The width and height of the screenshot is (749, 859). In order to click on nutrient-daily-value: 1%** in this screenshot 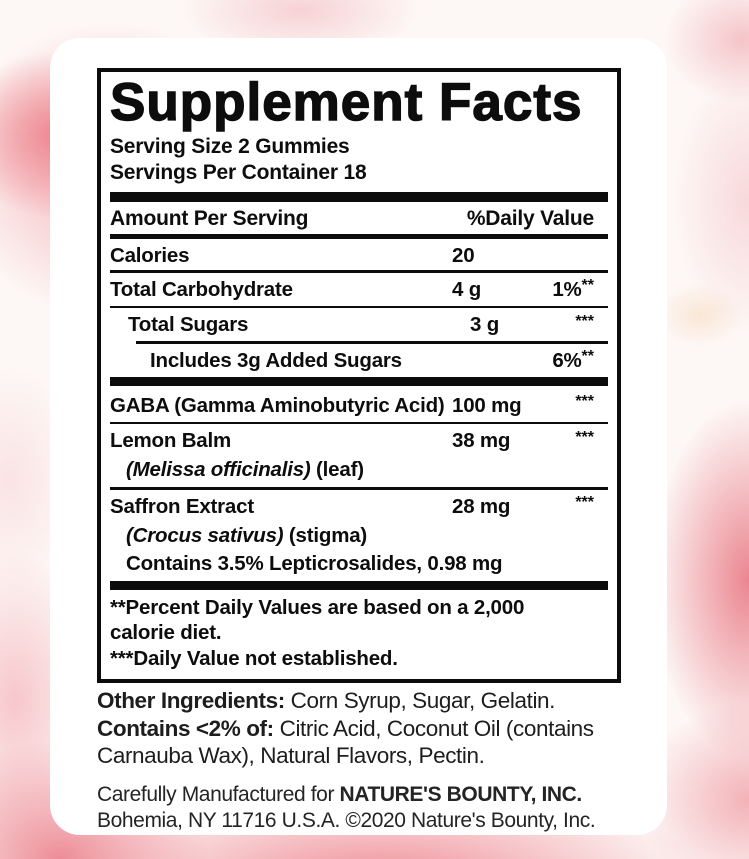, I will do `click(573, 289)`.